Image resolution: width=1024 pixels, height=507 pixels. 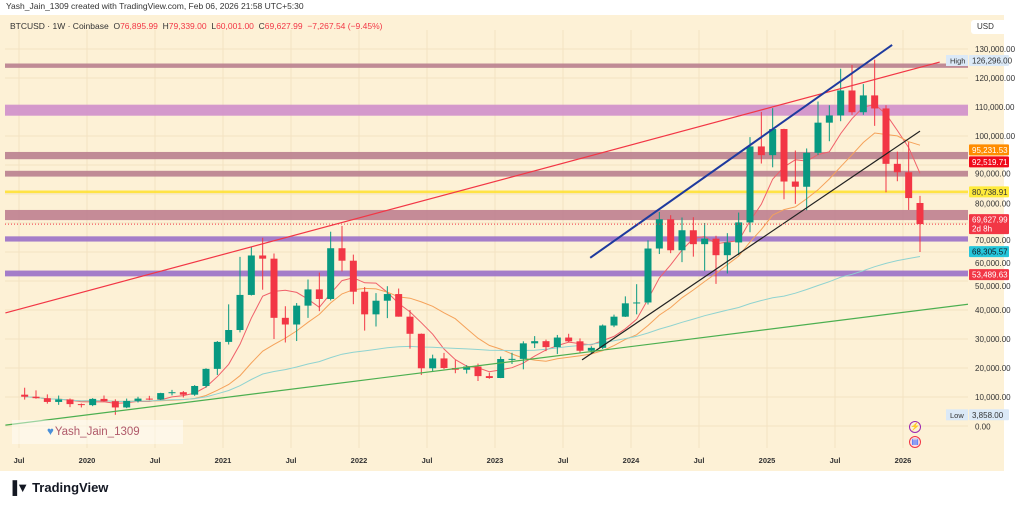 I want to click on us-flag-icon: ▤, so click(x=915, y=442).